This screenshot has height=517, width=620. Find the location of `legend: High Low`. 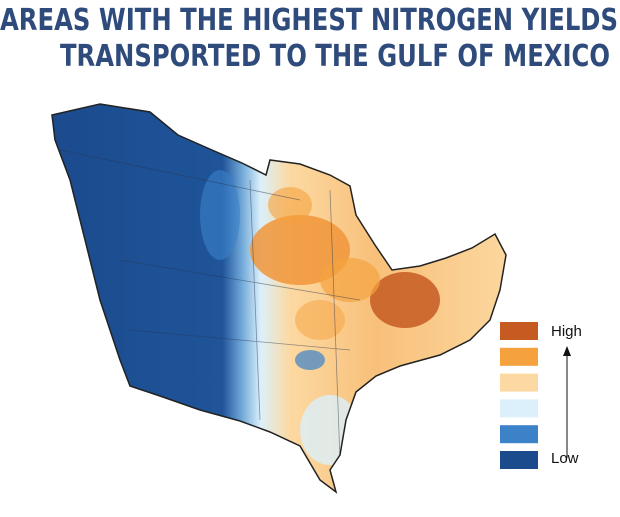

legend: High Low is located at coordinates (541, 395).